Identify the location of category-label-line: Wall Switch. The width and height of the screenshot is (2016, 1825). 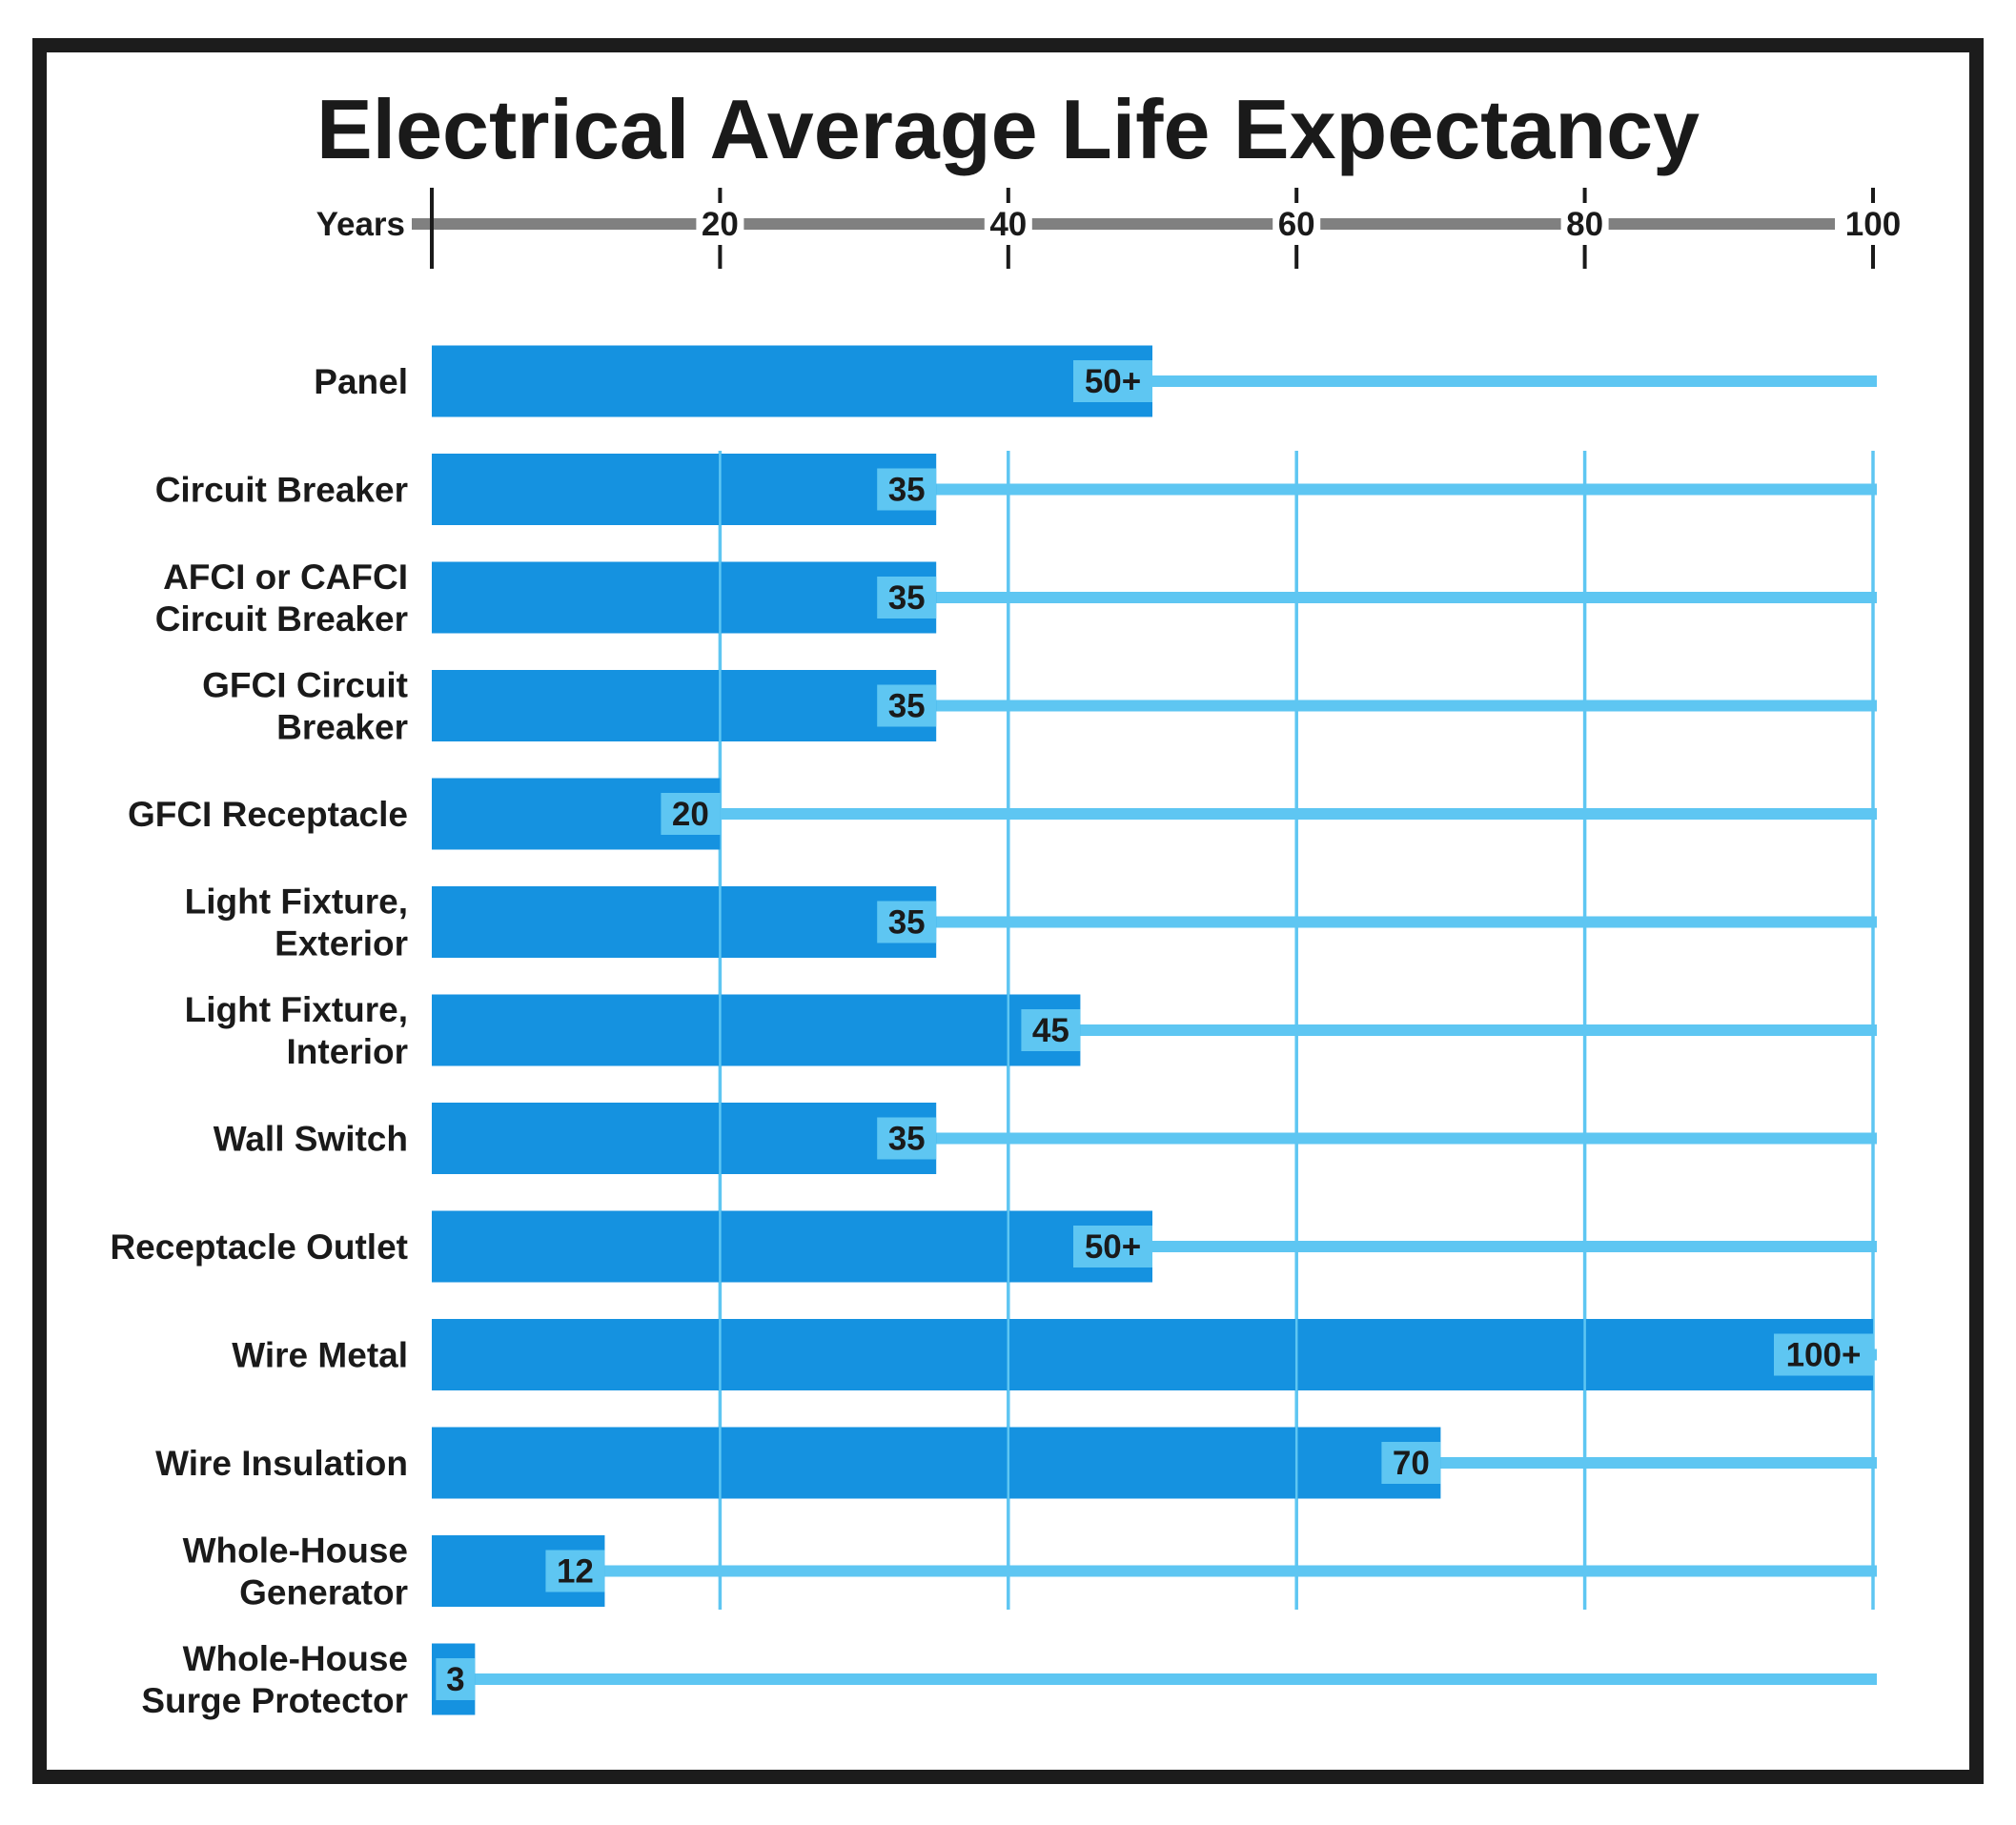
(311, 1139).